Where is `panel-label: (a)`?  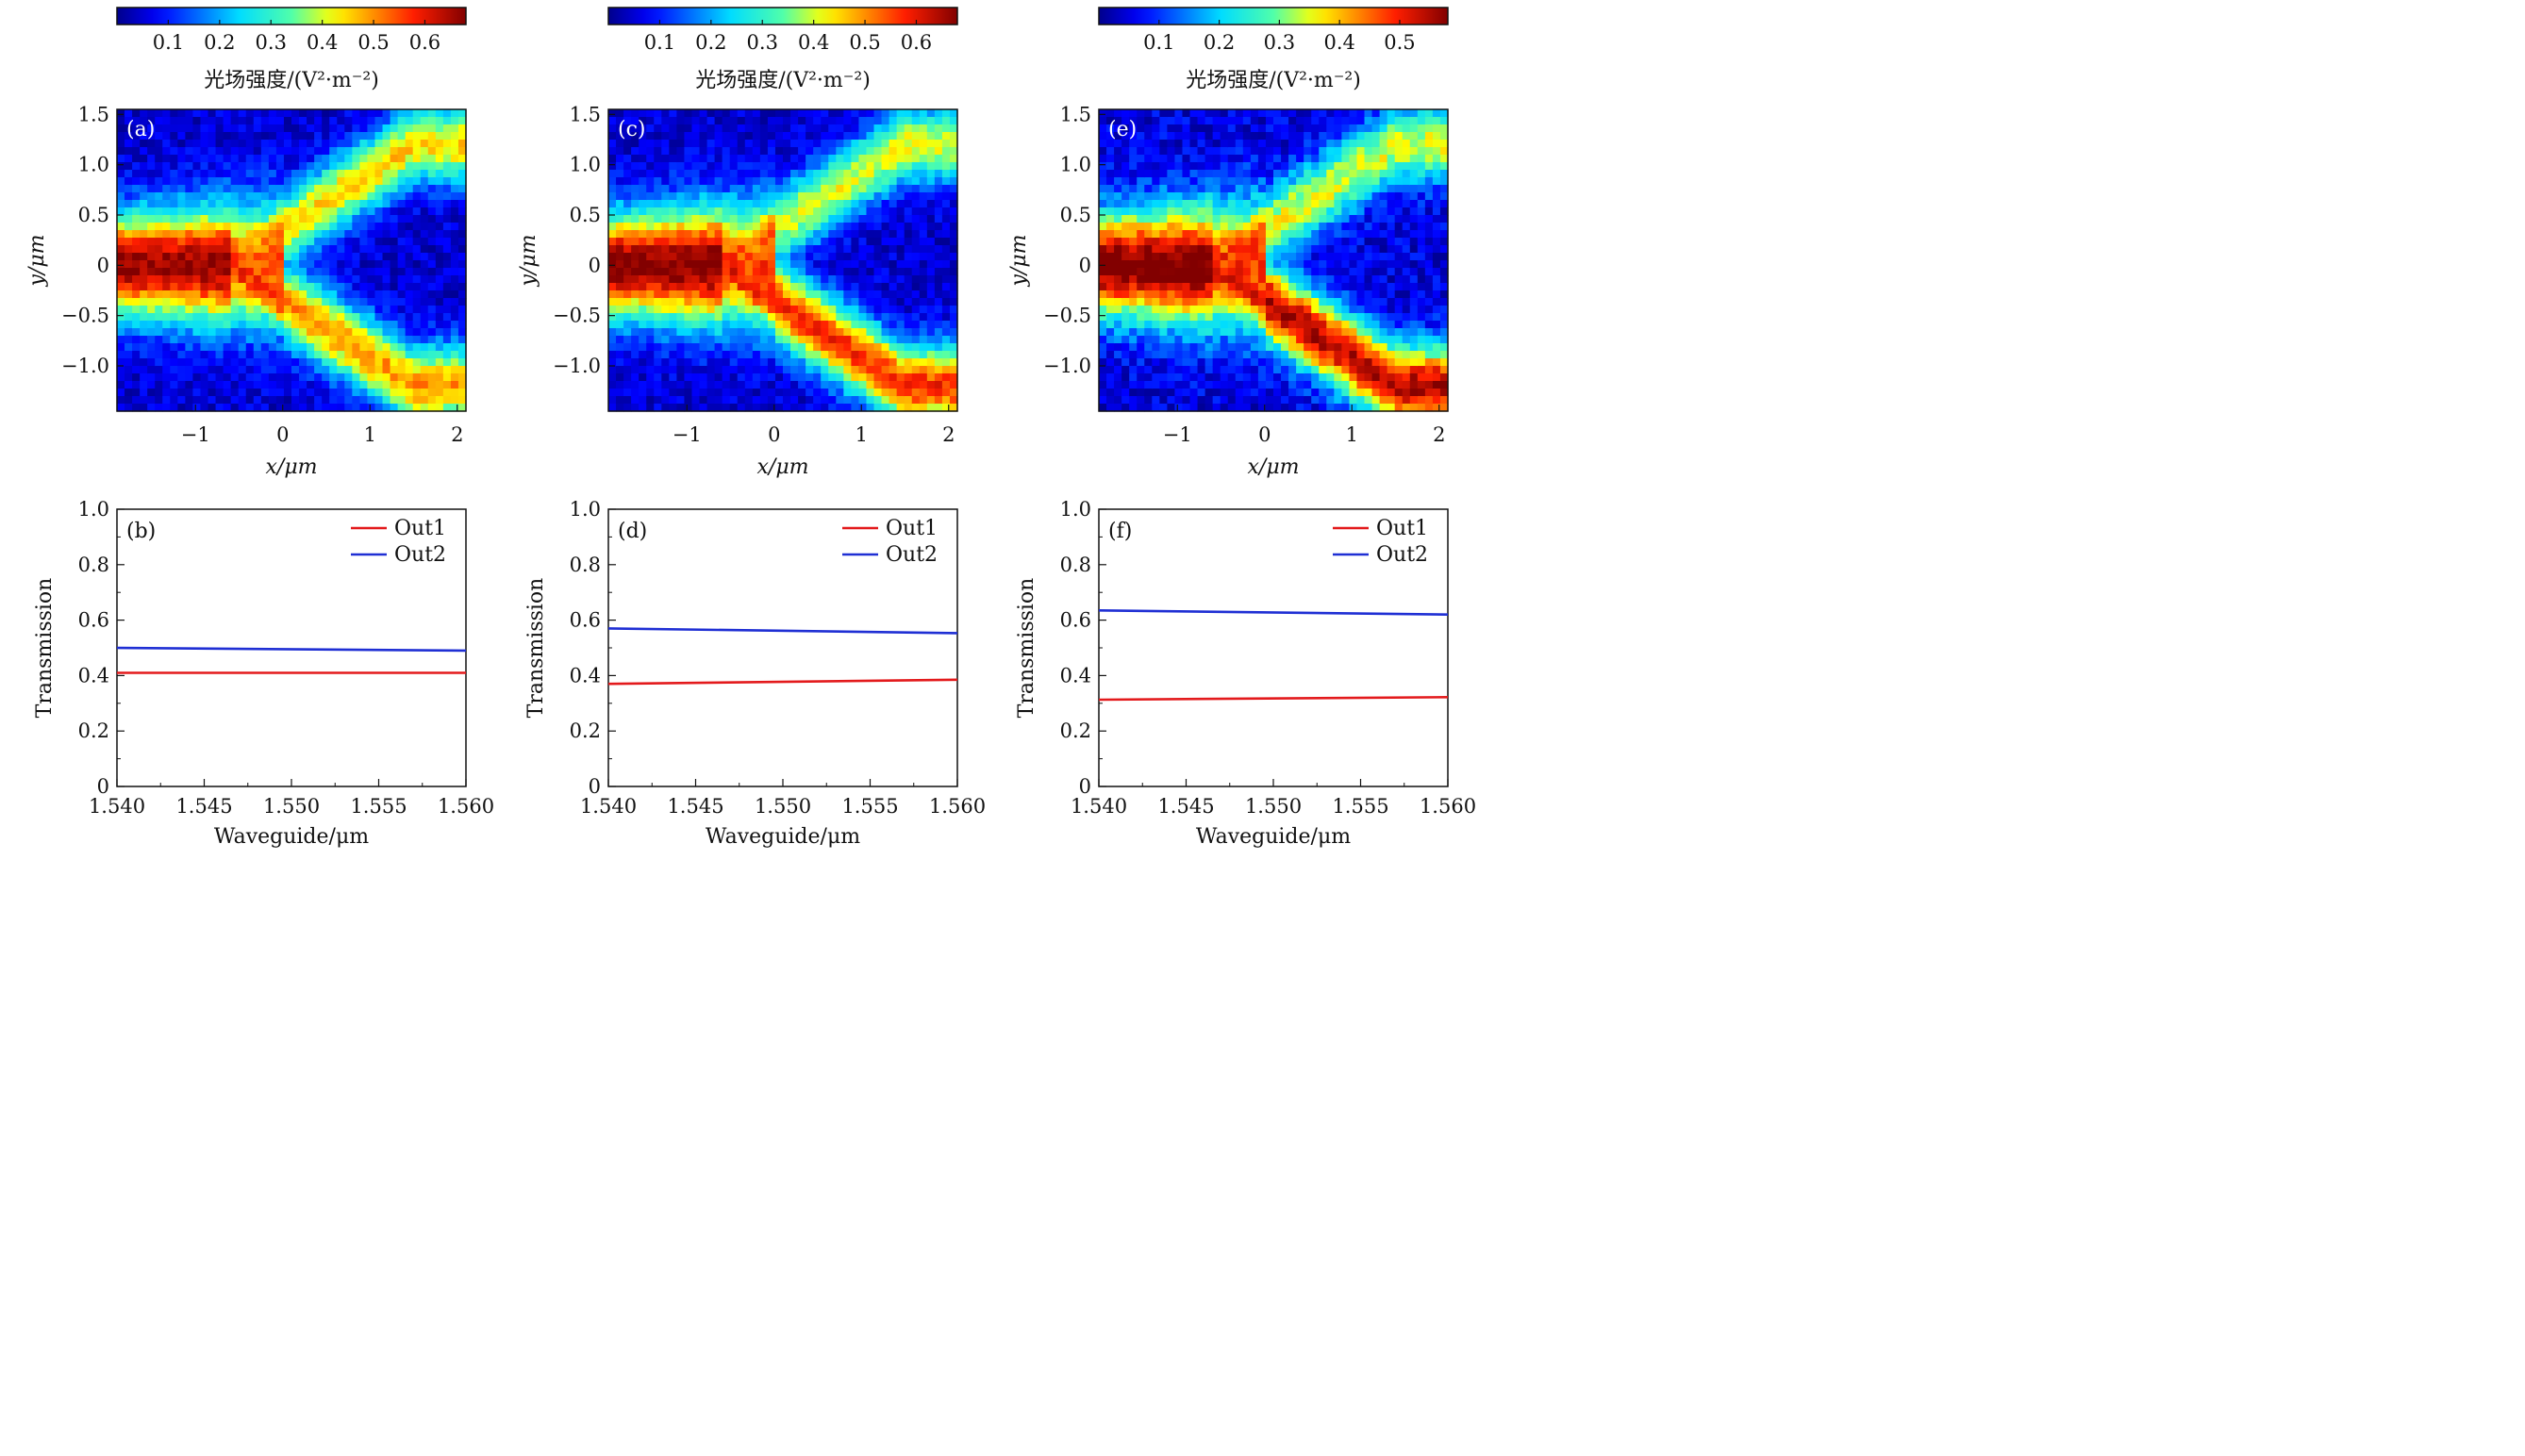 panel-label: (a) is located at coordinates (140, 129).